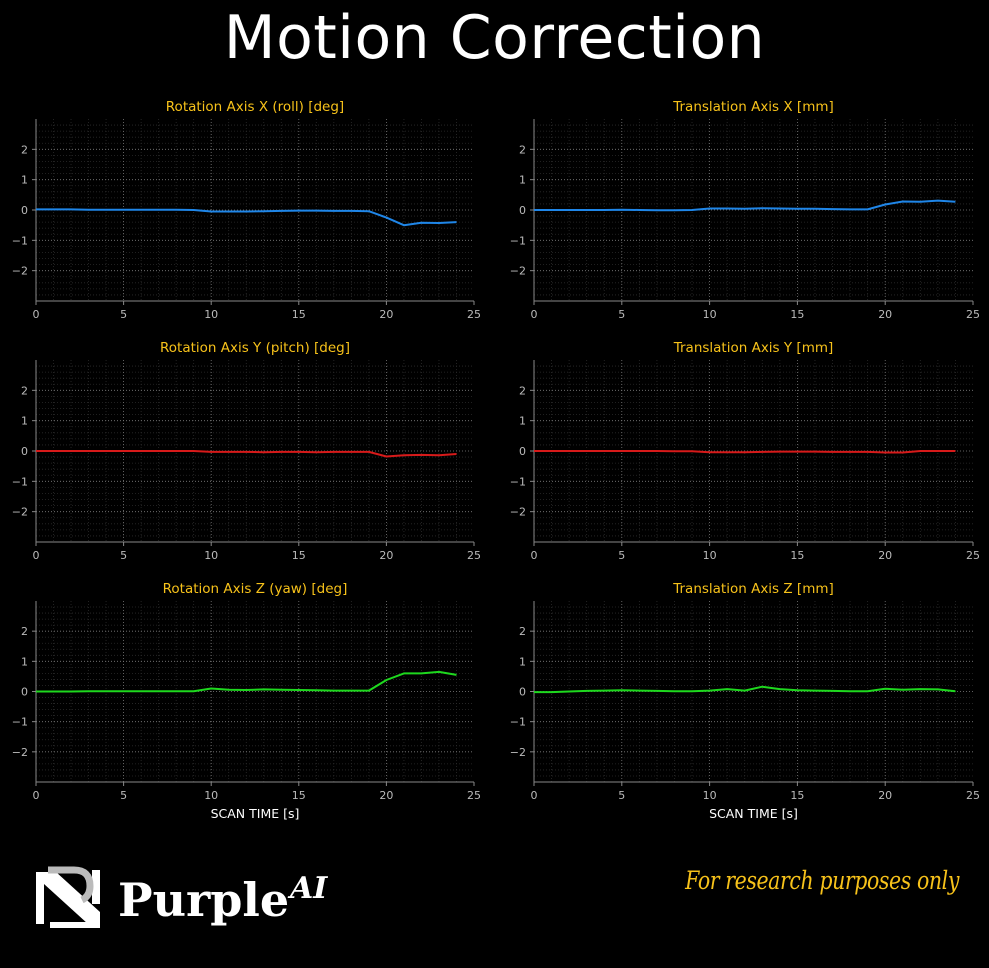 This screenshot has width=989, height=968. I want to click on chart-title: Rotation Axis X (roll) [deg], so click(255, 107).